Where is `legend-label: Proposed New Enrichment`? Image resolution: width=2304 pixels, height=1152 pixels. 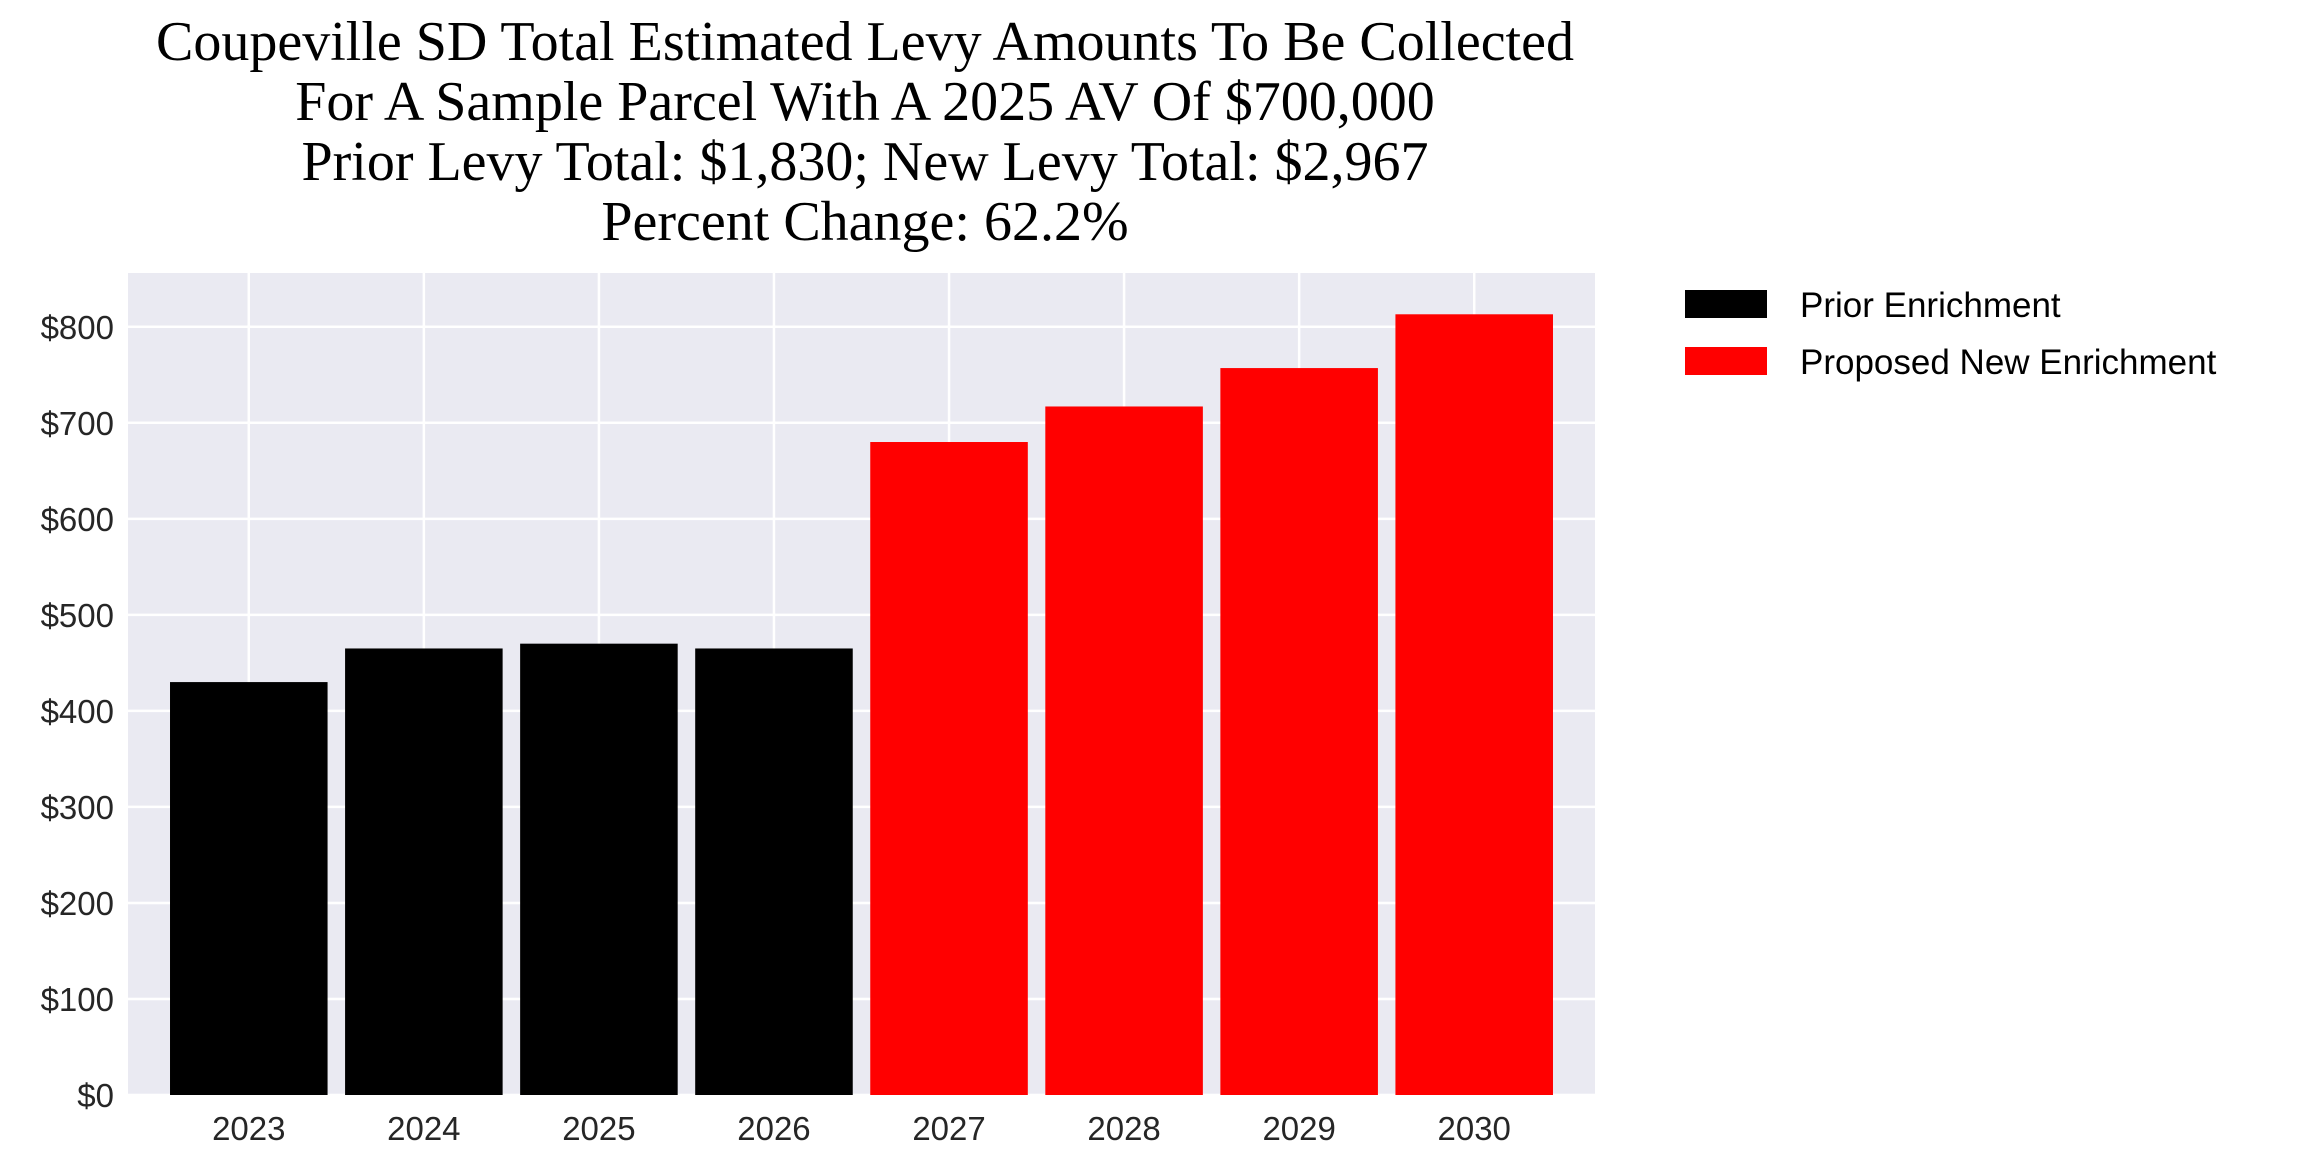 legend-label: Proposed New Enrichment is located at coordinates (2008, 362).